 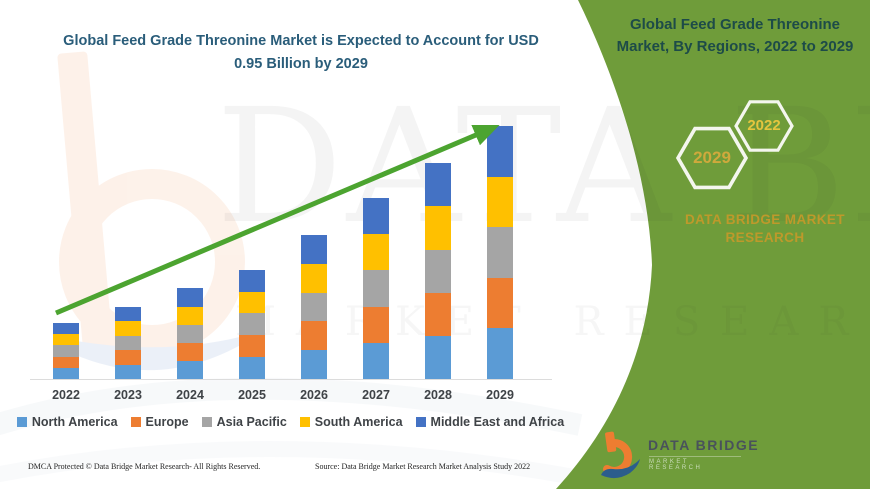 What do you see at coordinates (314, 307) in the screenshot?
I see `bar-segment-2026-asia-pacific` at bounding box center [314, 307].